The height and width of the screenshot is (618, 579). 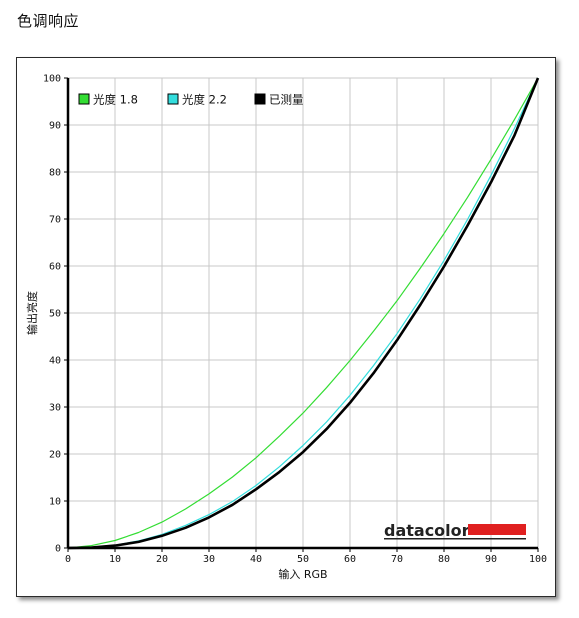 What do you see at coordinates (115, 100) in the screenshot?
I see `legend-label: 光度 1.8` at bounding box center [115, 100].